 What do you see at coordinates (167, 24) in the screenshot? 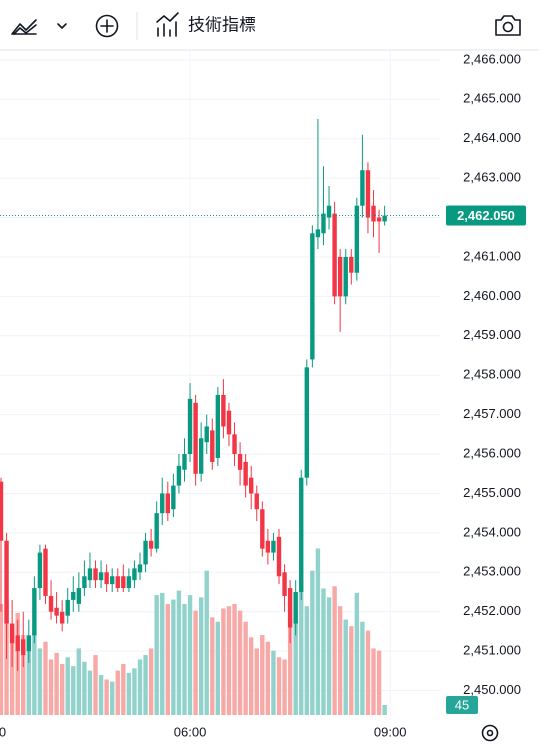
I see `indicators-icon` at bounding box center [167, 24].